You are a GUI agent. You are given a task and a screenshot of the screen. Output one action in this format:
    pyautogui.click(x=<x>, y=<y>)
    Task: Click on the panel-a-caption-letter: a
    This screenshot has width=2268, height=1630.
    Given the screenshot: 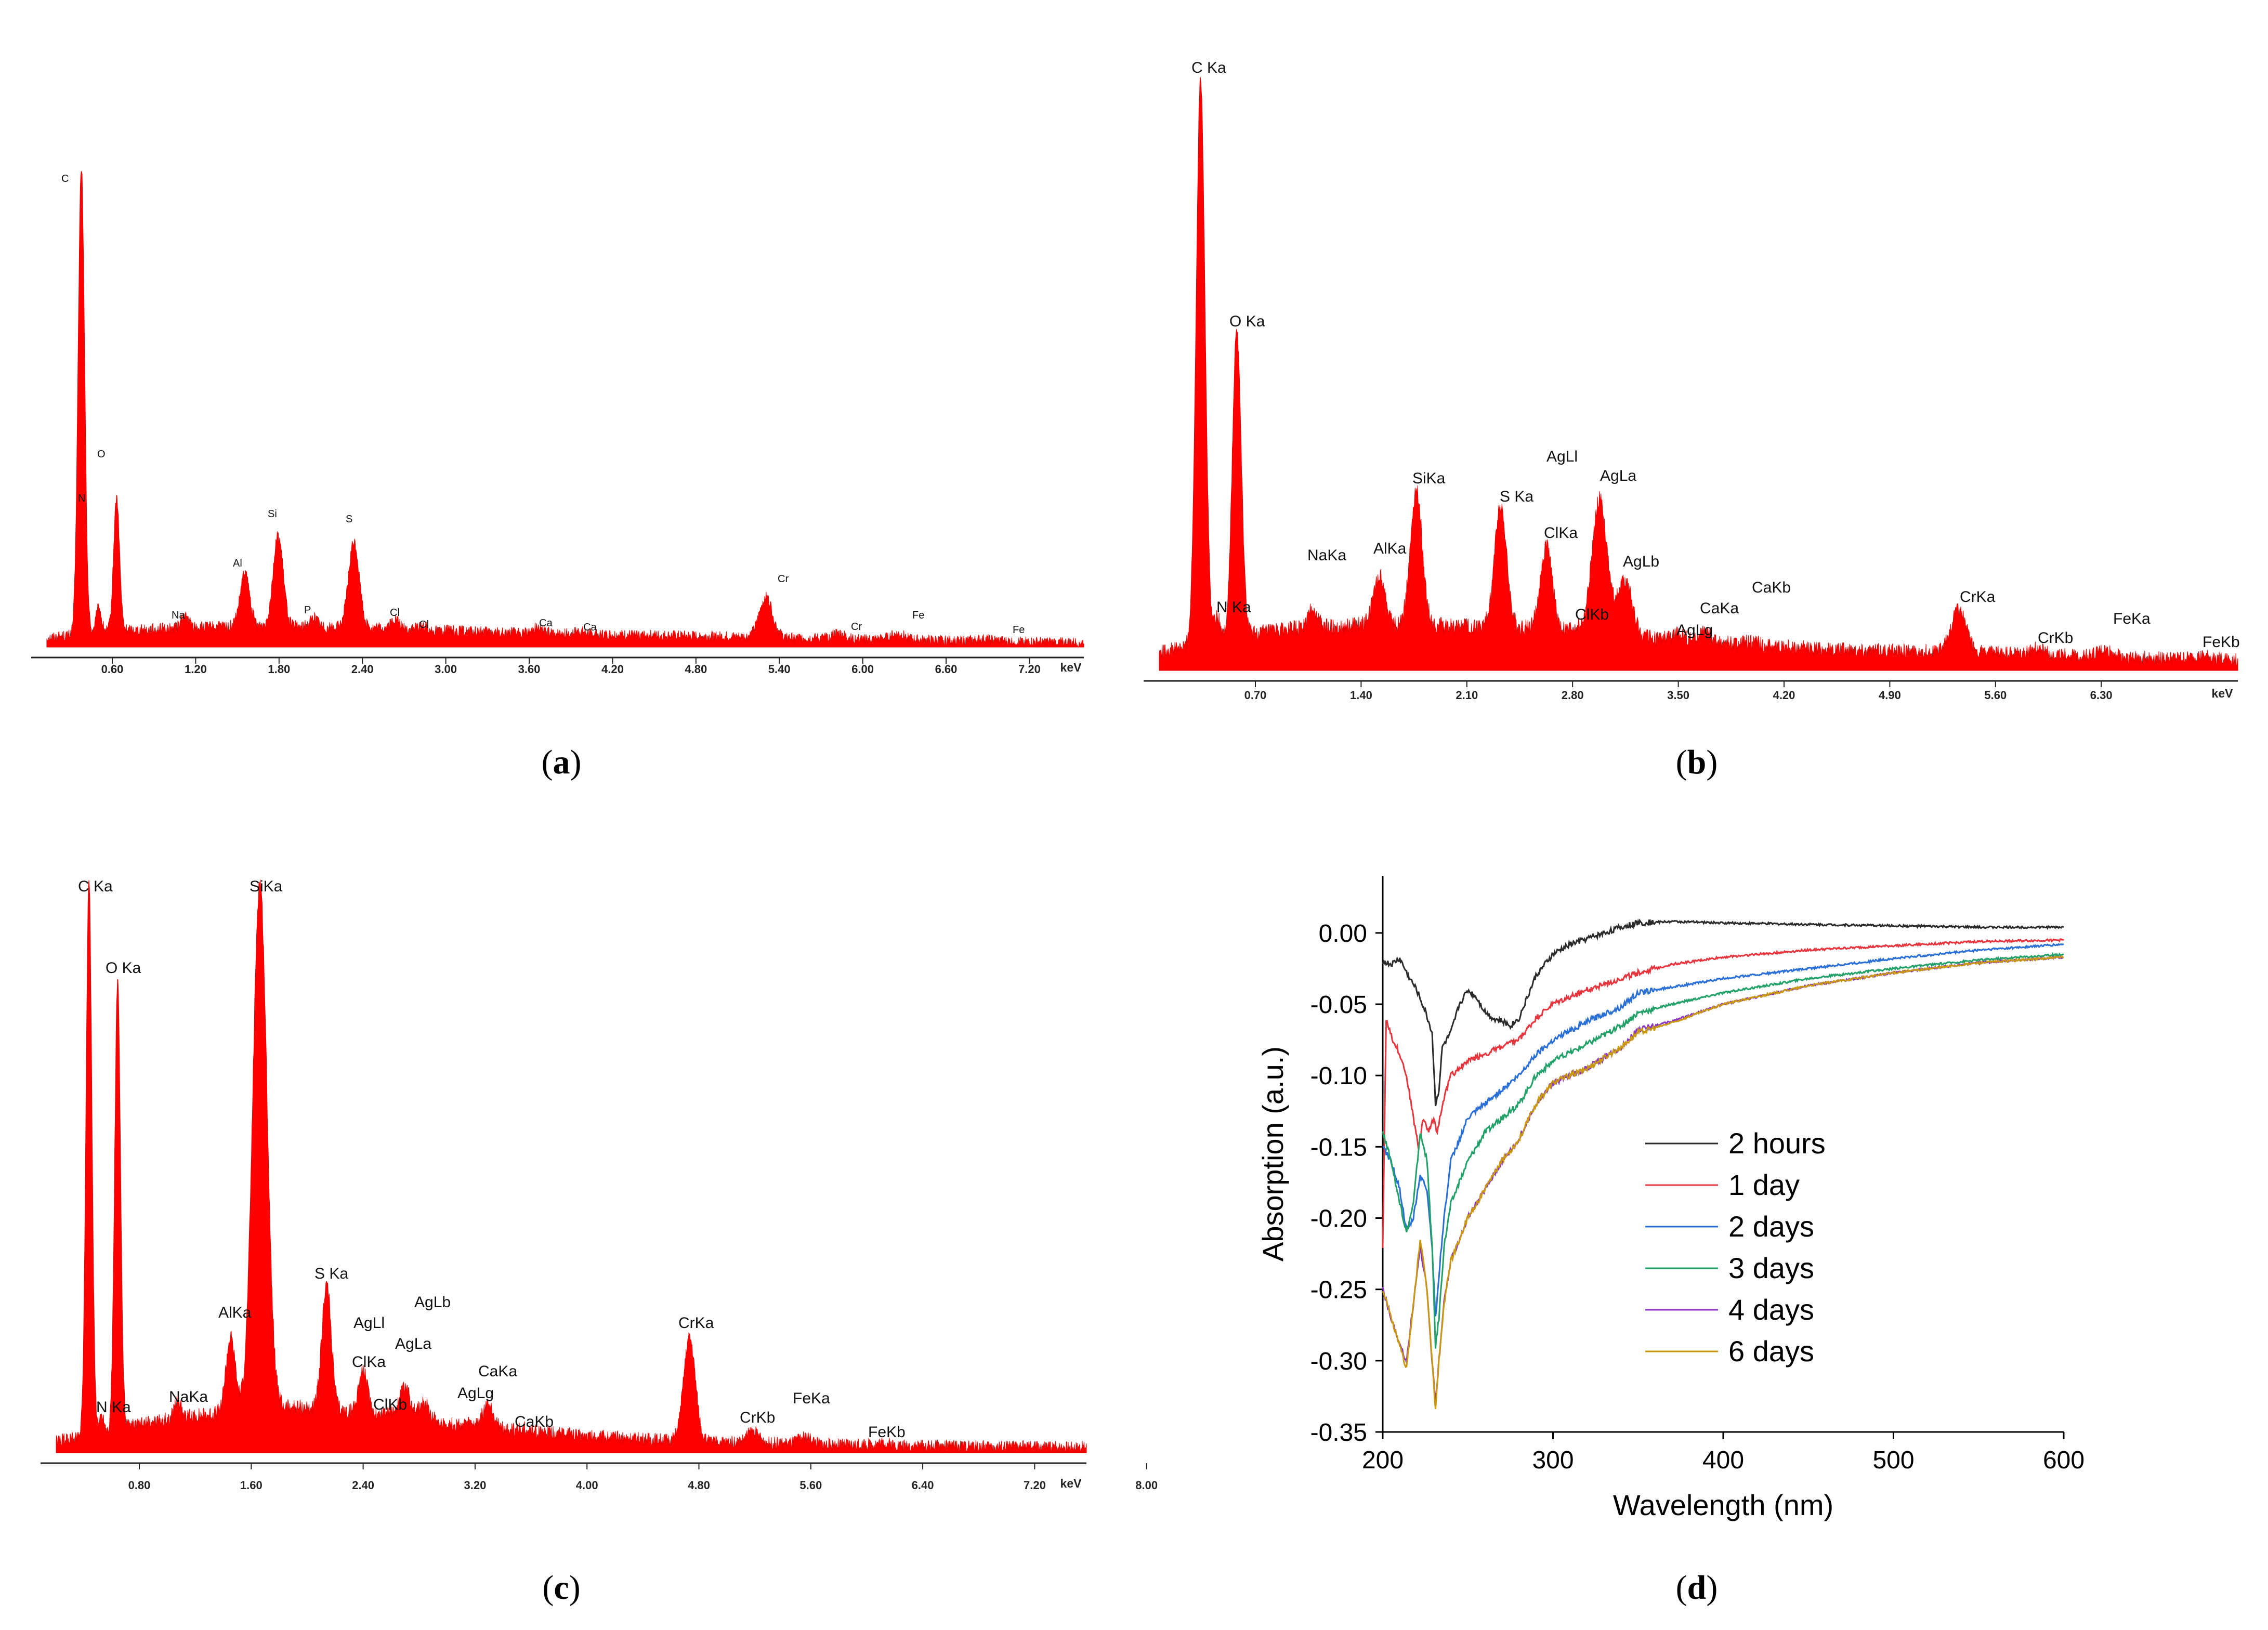 What is the action you would take?
    pyautogui.click(x=561, y=762)
    